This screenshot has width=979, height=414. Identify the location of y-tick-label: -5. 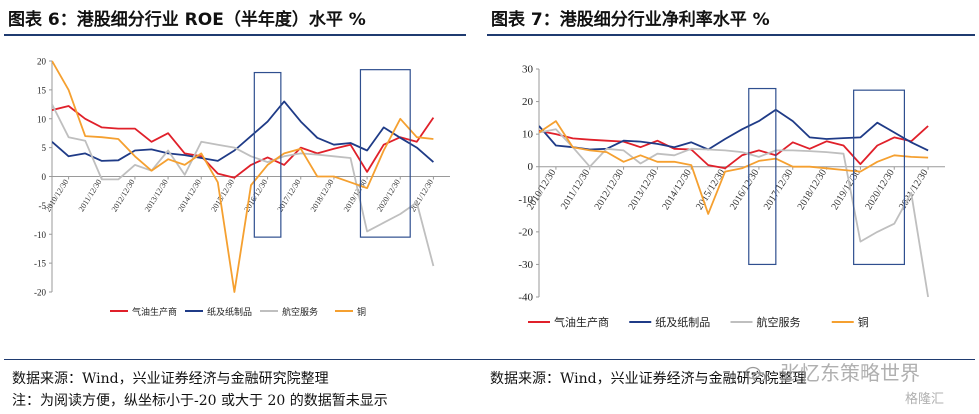
(43, 206).